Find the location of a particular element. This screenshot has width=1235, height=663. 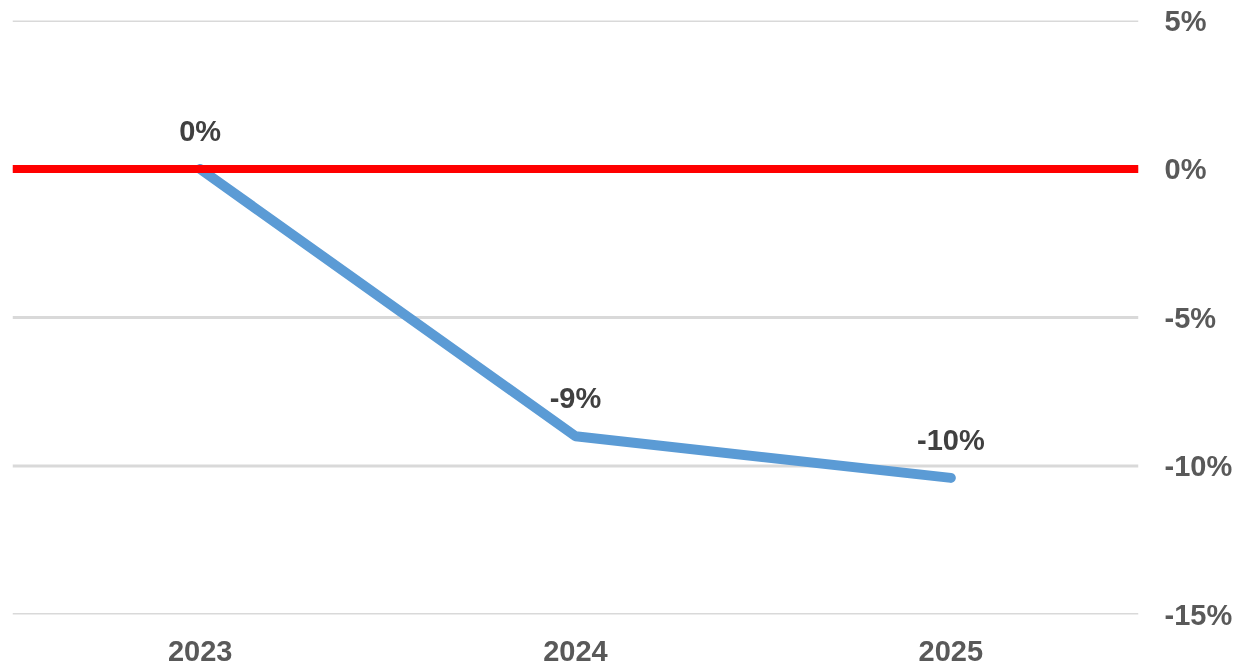

y-tick-label: -10% is located at coordinates (1198, 466).